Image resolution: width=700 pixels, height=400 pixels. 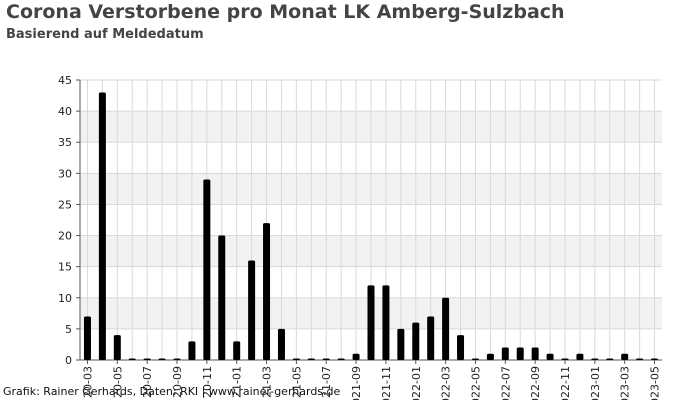 What do you see at coordinates (65, 80) in the screenshot?
I see `y-tick-label: 45` at bounding box center [65, 80].